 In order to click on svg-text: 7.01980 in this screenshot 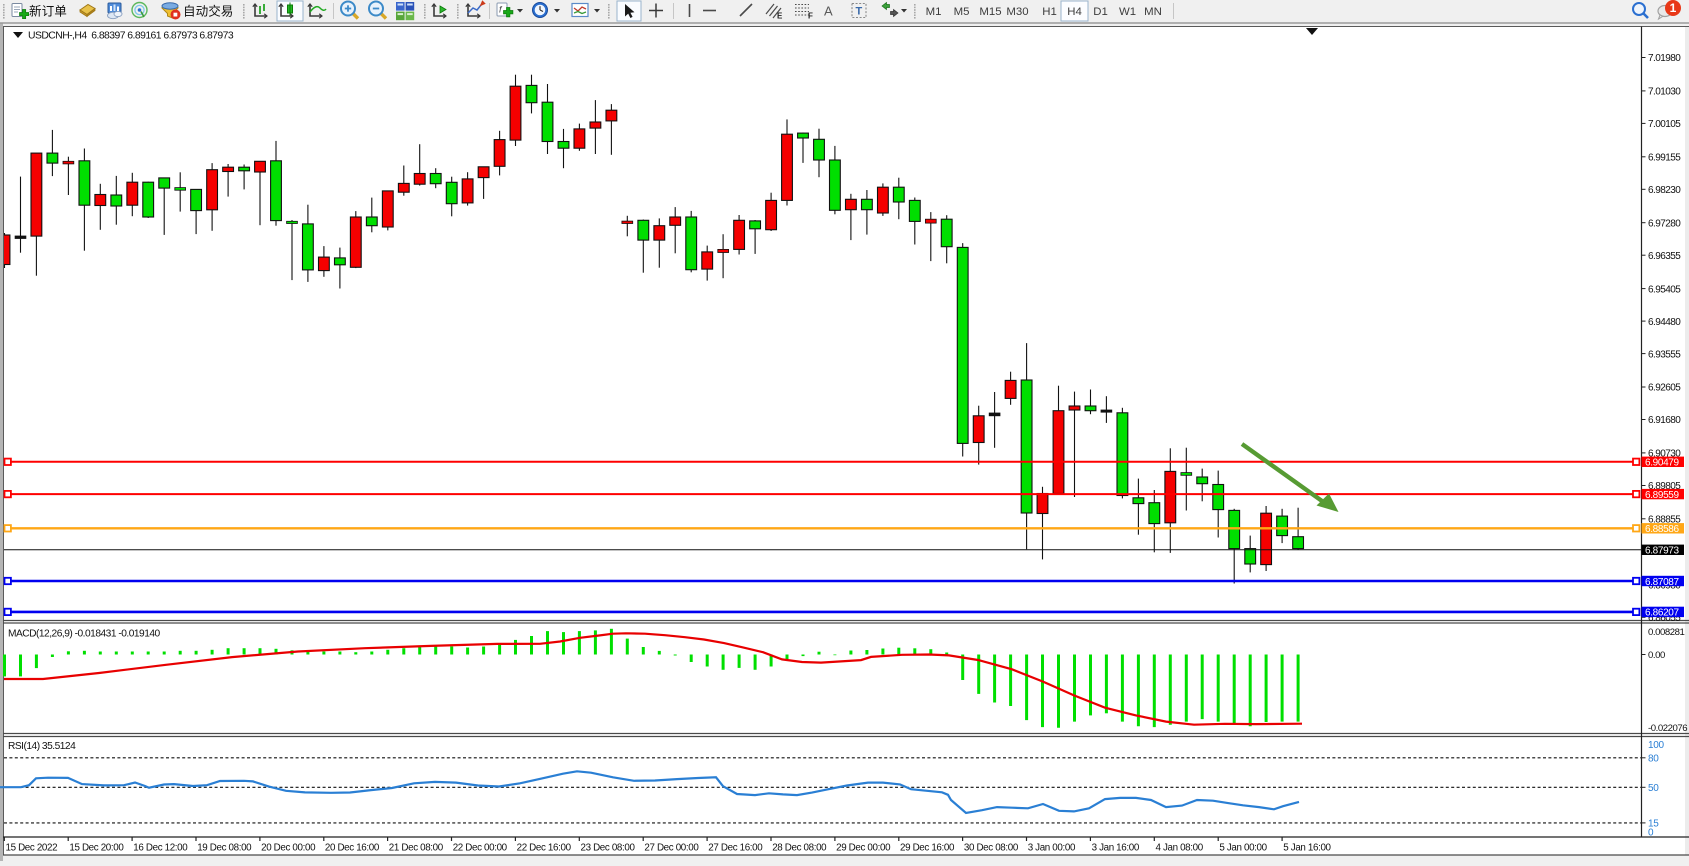, I will do `click(1664, 58)`.